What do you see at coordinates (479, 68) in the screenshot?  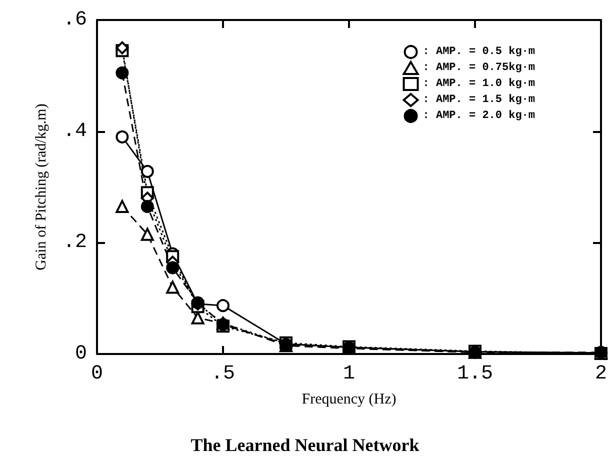 I see `legend-label: : AMP. = 0.75kg·m` at bounding box center [479, 68].